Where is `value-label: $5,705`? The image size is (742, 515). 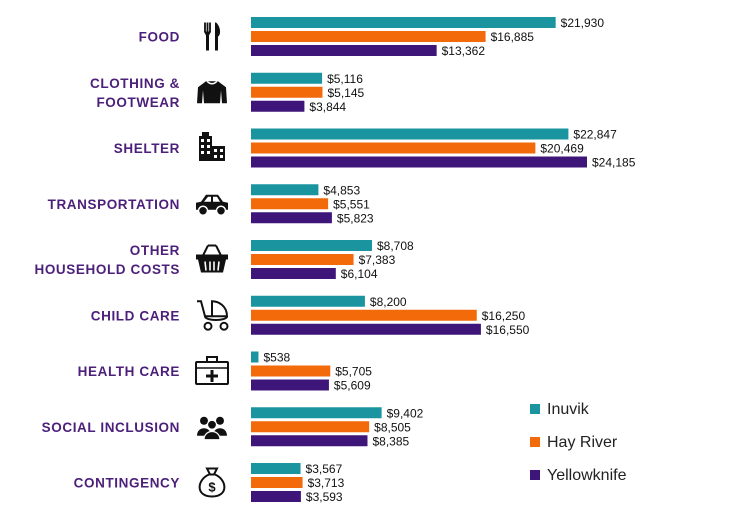
value-label: $5,705 is located at coordinates (353, 372).